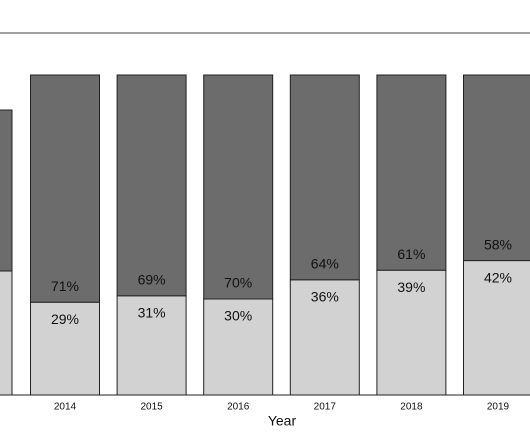 Image resolution: width=530 pixels, height=443 pixels. I want to click on value-label: 71%, so click(65, 286).